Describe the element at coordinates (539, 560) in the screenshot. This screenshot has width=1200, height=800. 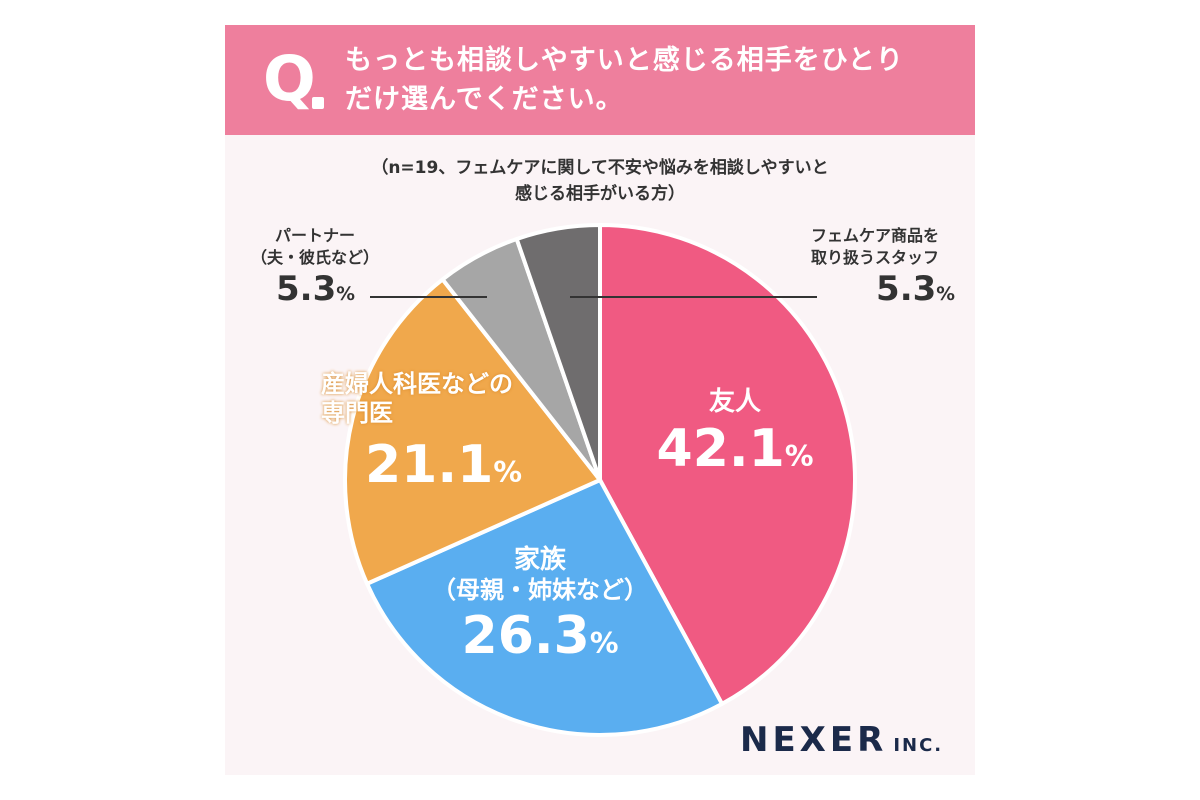
I see `slice-name-family: 家族` at that location.